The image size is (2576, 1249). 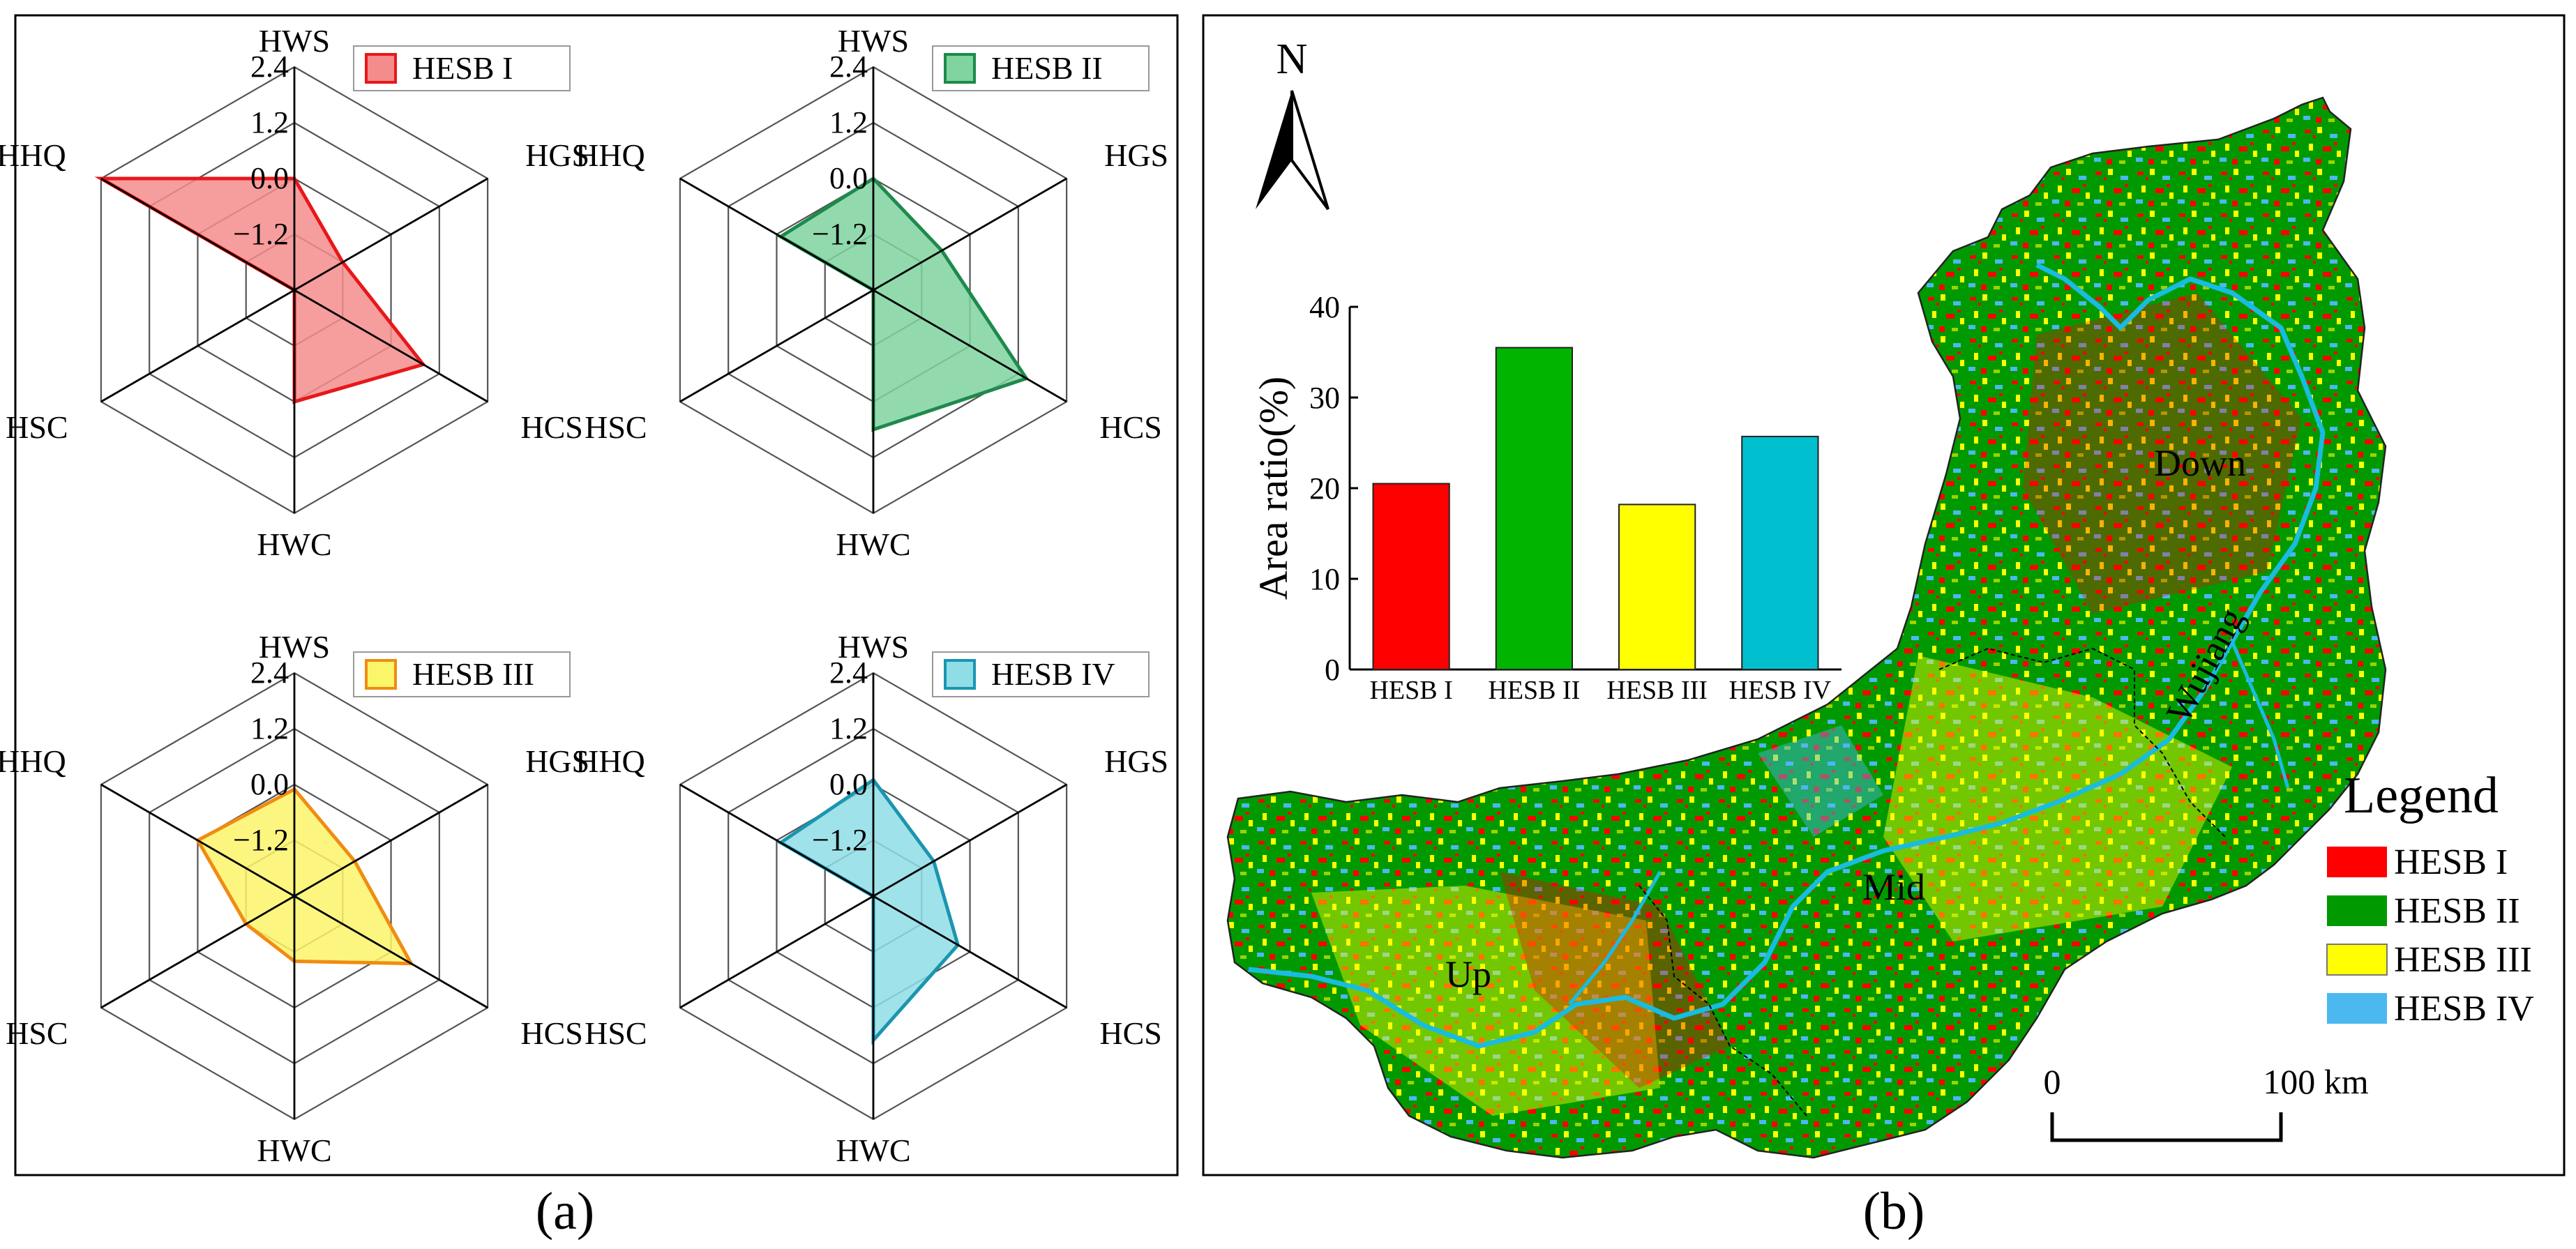 I want to click on scale-start: 0, so click(x=2052, y=1081).